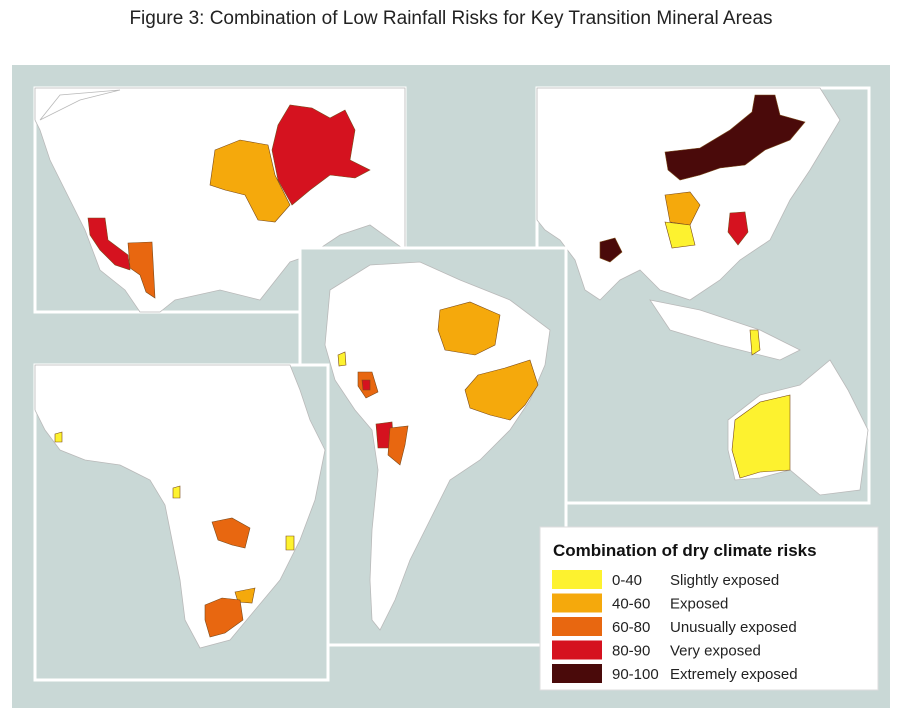 The width and height of the screenshot is (902, 720). What do you see at coordinates (631, 651) in the screenshot?
I see `legend-range: 80-90` at bounding box center [631, 651].